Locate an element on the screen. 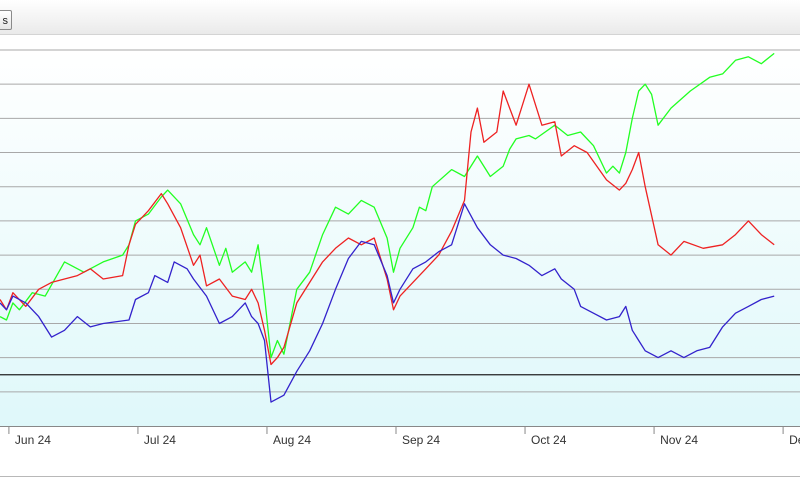 The width and height of the screenshot is (800, 494). x-tick-label: Nov 24 is located at coordinates (679, 440).